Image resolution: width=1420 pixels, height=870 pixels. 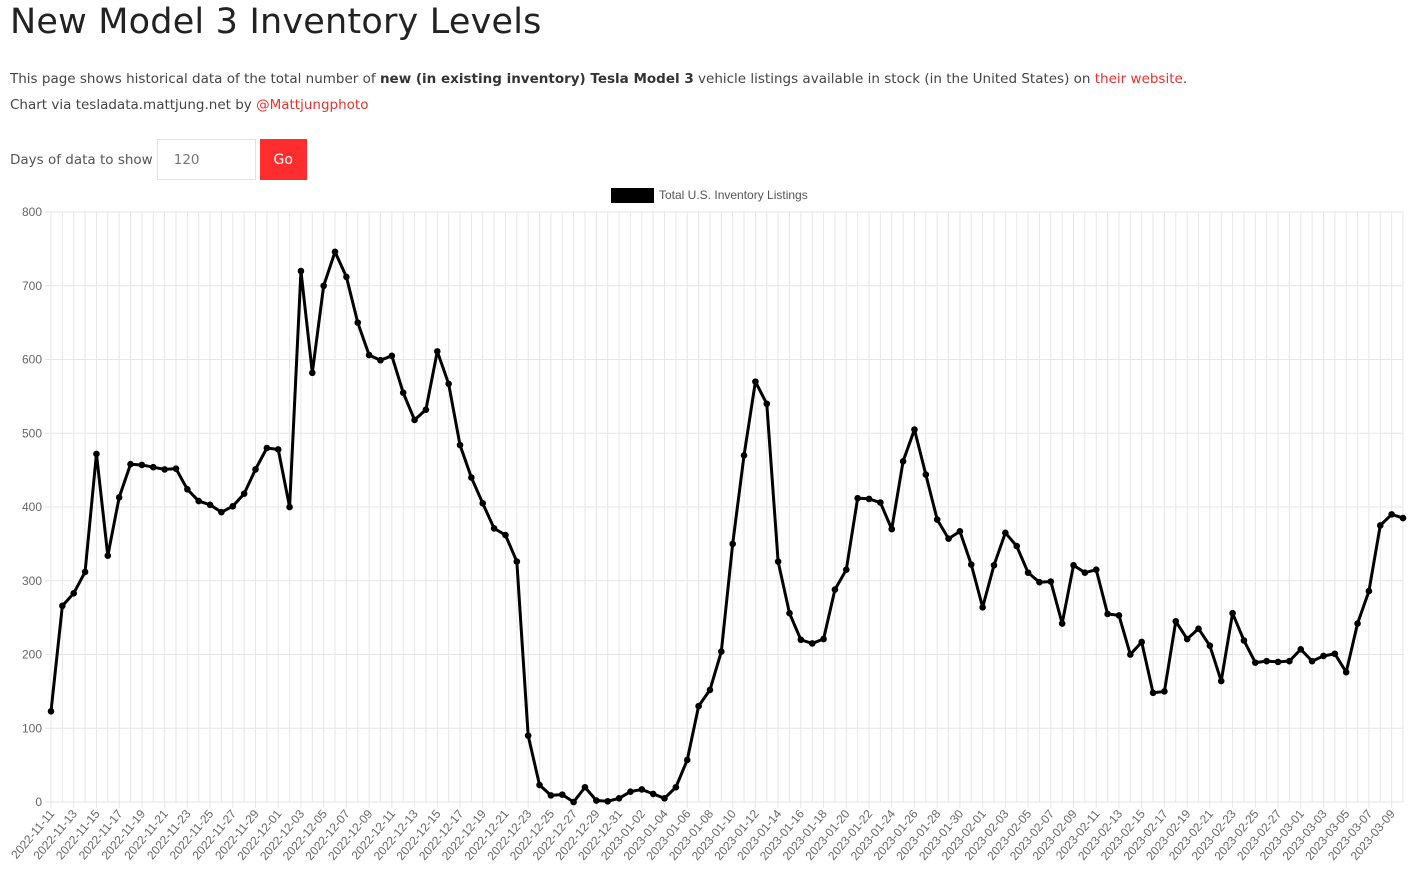 What do you see at coordinates (276, 22) in the screenshot?
I see `page-title: New Model 3 Inventory Levels` at bounding box center [276, 22].